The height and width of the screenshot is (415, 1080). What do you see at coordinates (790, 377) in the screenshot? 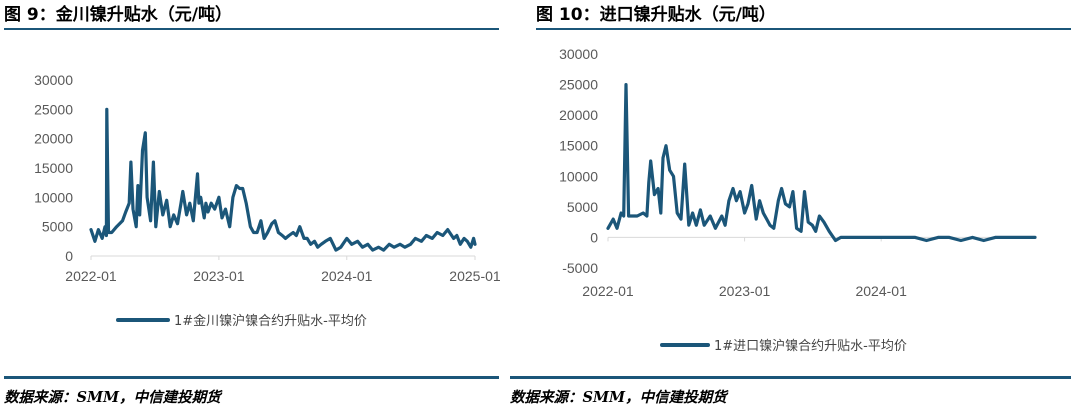
I see `figure-10-bottom-rule` at bounding box center [790, 377].